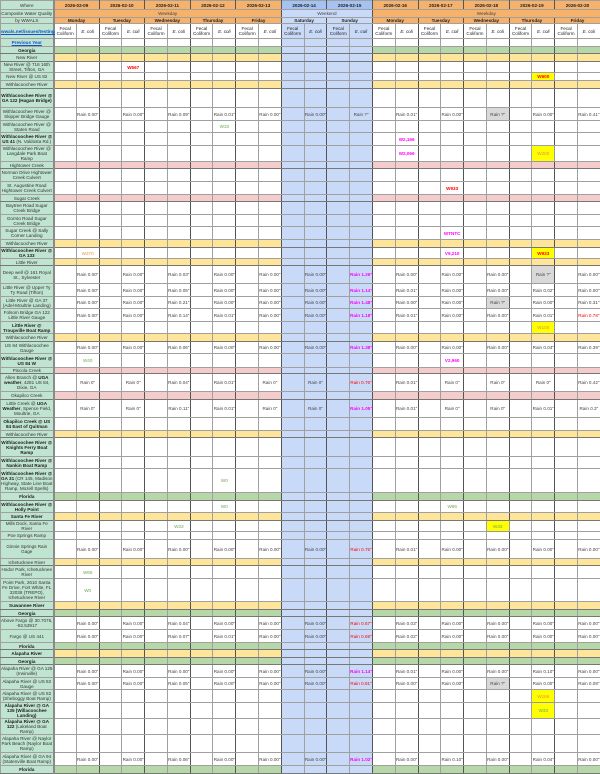 This screenshot has height=774, width=600. Describe the element at coordinates (361, 549) in the screenshot. I see `e-coli-cell: Rain 0.75"` at that location.